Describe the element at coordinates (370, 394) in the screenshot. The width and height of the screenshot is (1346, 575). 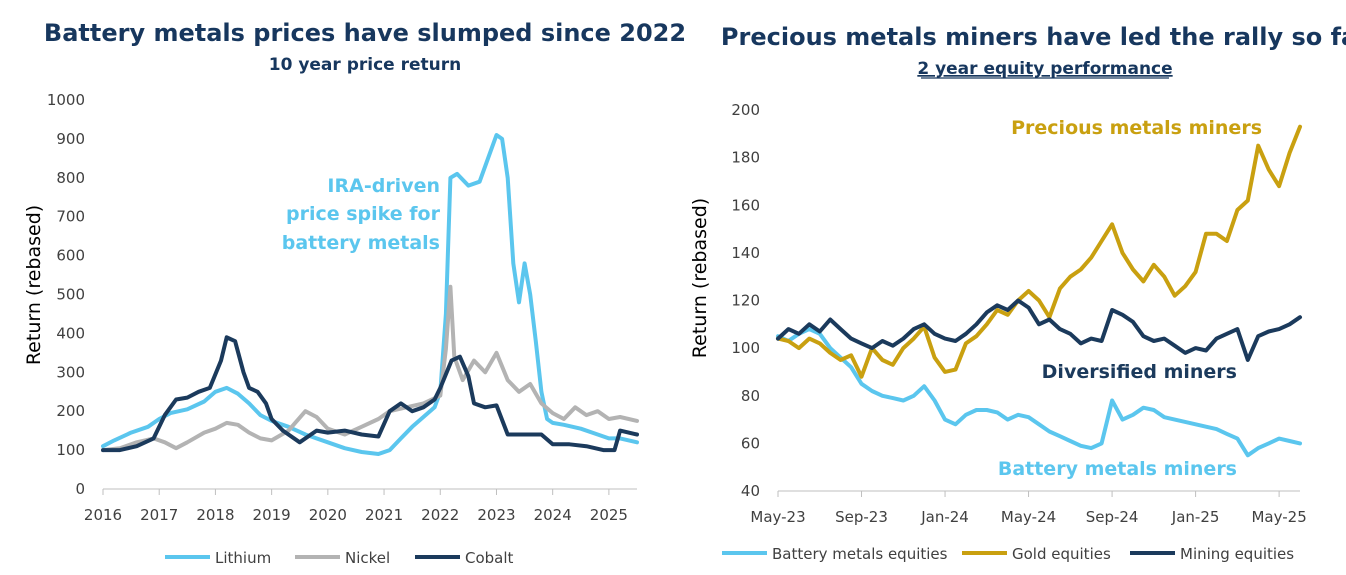
I see `left-series-line-cobalt` at that location.